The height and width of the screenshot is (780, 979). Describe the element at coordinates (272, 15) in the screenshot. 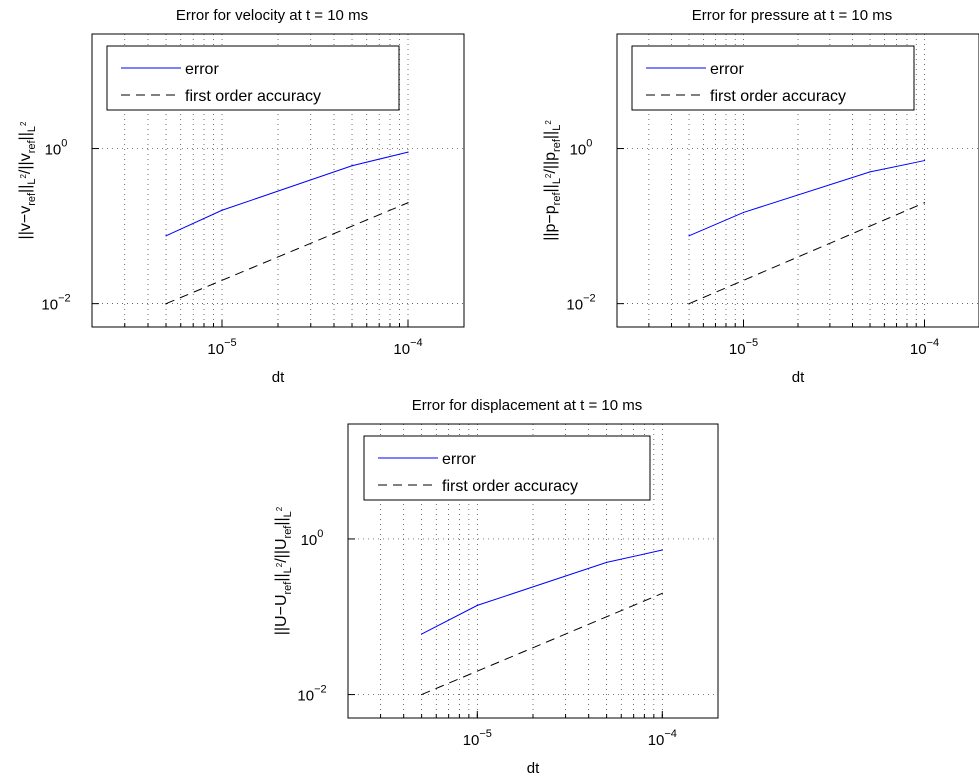

I see `chart-title: Error for velocity at t = 10 ms` at that location.